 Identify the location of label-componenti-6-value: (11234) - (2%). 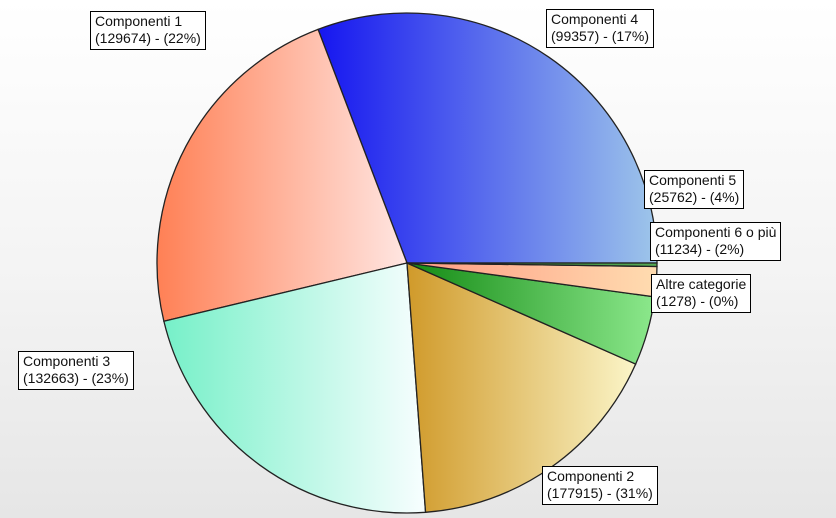
(700, 249).